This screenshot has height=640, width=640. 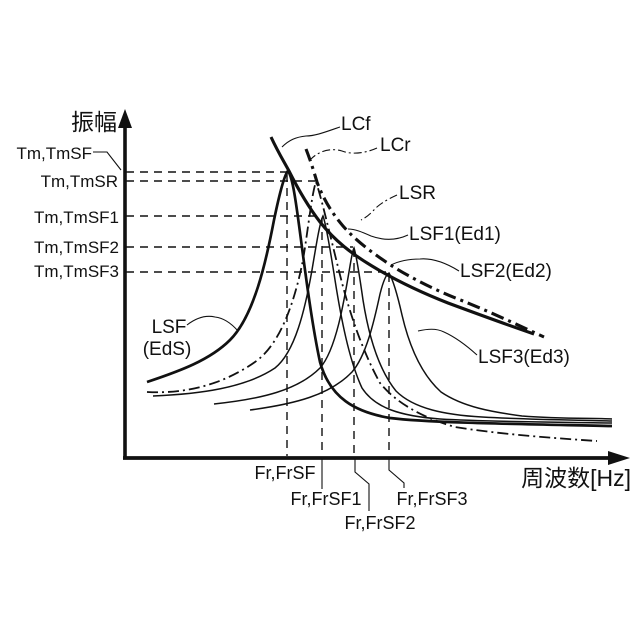 What do you see at coordinates (76, 217) in the screenshot?
I see `ytick-tmsf1: Tm,TmSF1` at bounding box center [76, 217].